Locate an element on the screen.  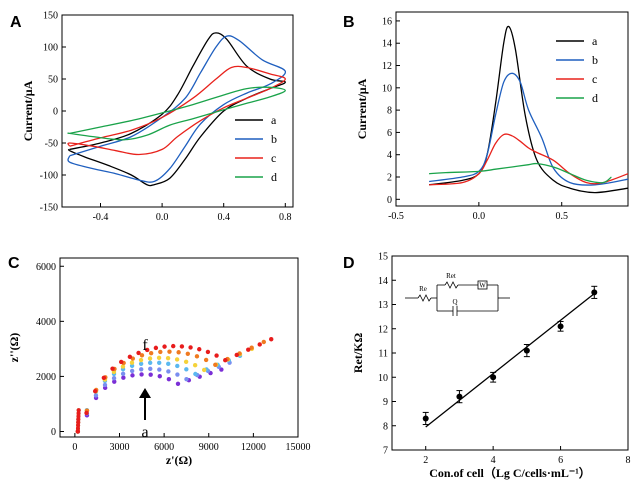
chart-a-series-b is located at coordinates (176, 109).